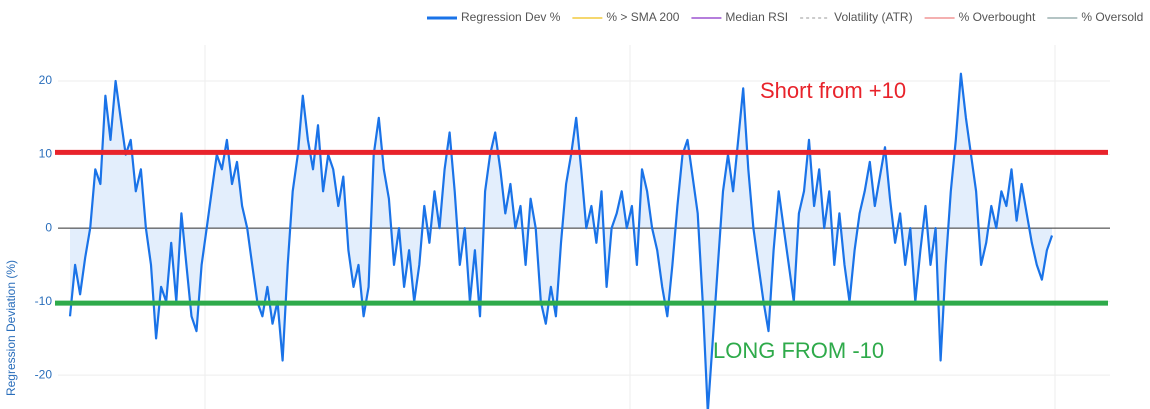 The image size is (1150, 409). I want to click on legend-label: Regression Dev %, so click(511, 17).